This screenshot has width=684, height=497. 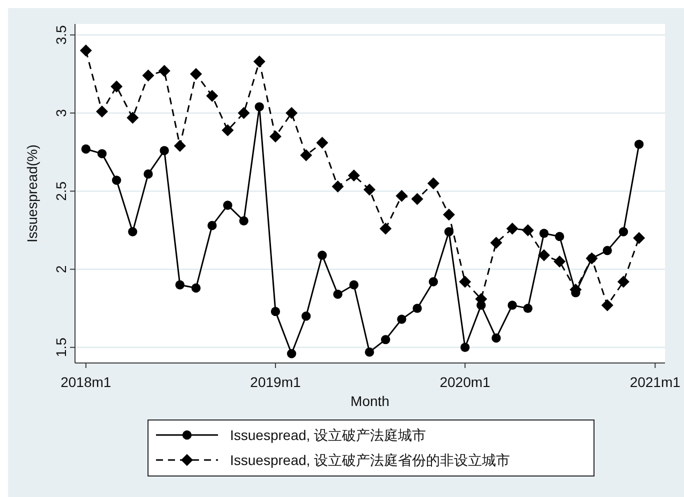 I want to click on x-tick-label: 2021m1, so click(x=655, y=382).